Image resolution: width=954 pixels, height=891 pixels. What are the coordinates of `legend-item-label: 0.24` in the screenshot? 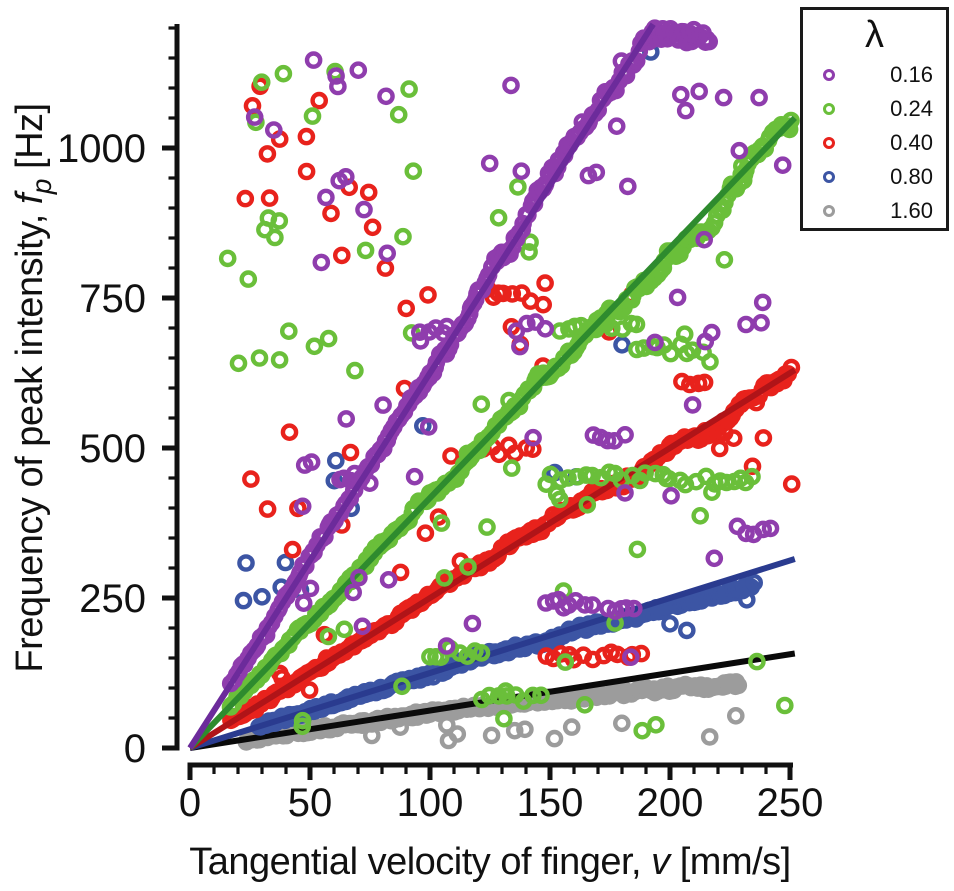 It's located at (911, 108).